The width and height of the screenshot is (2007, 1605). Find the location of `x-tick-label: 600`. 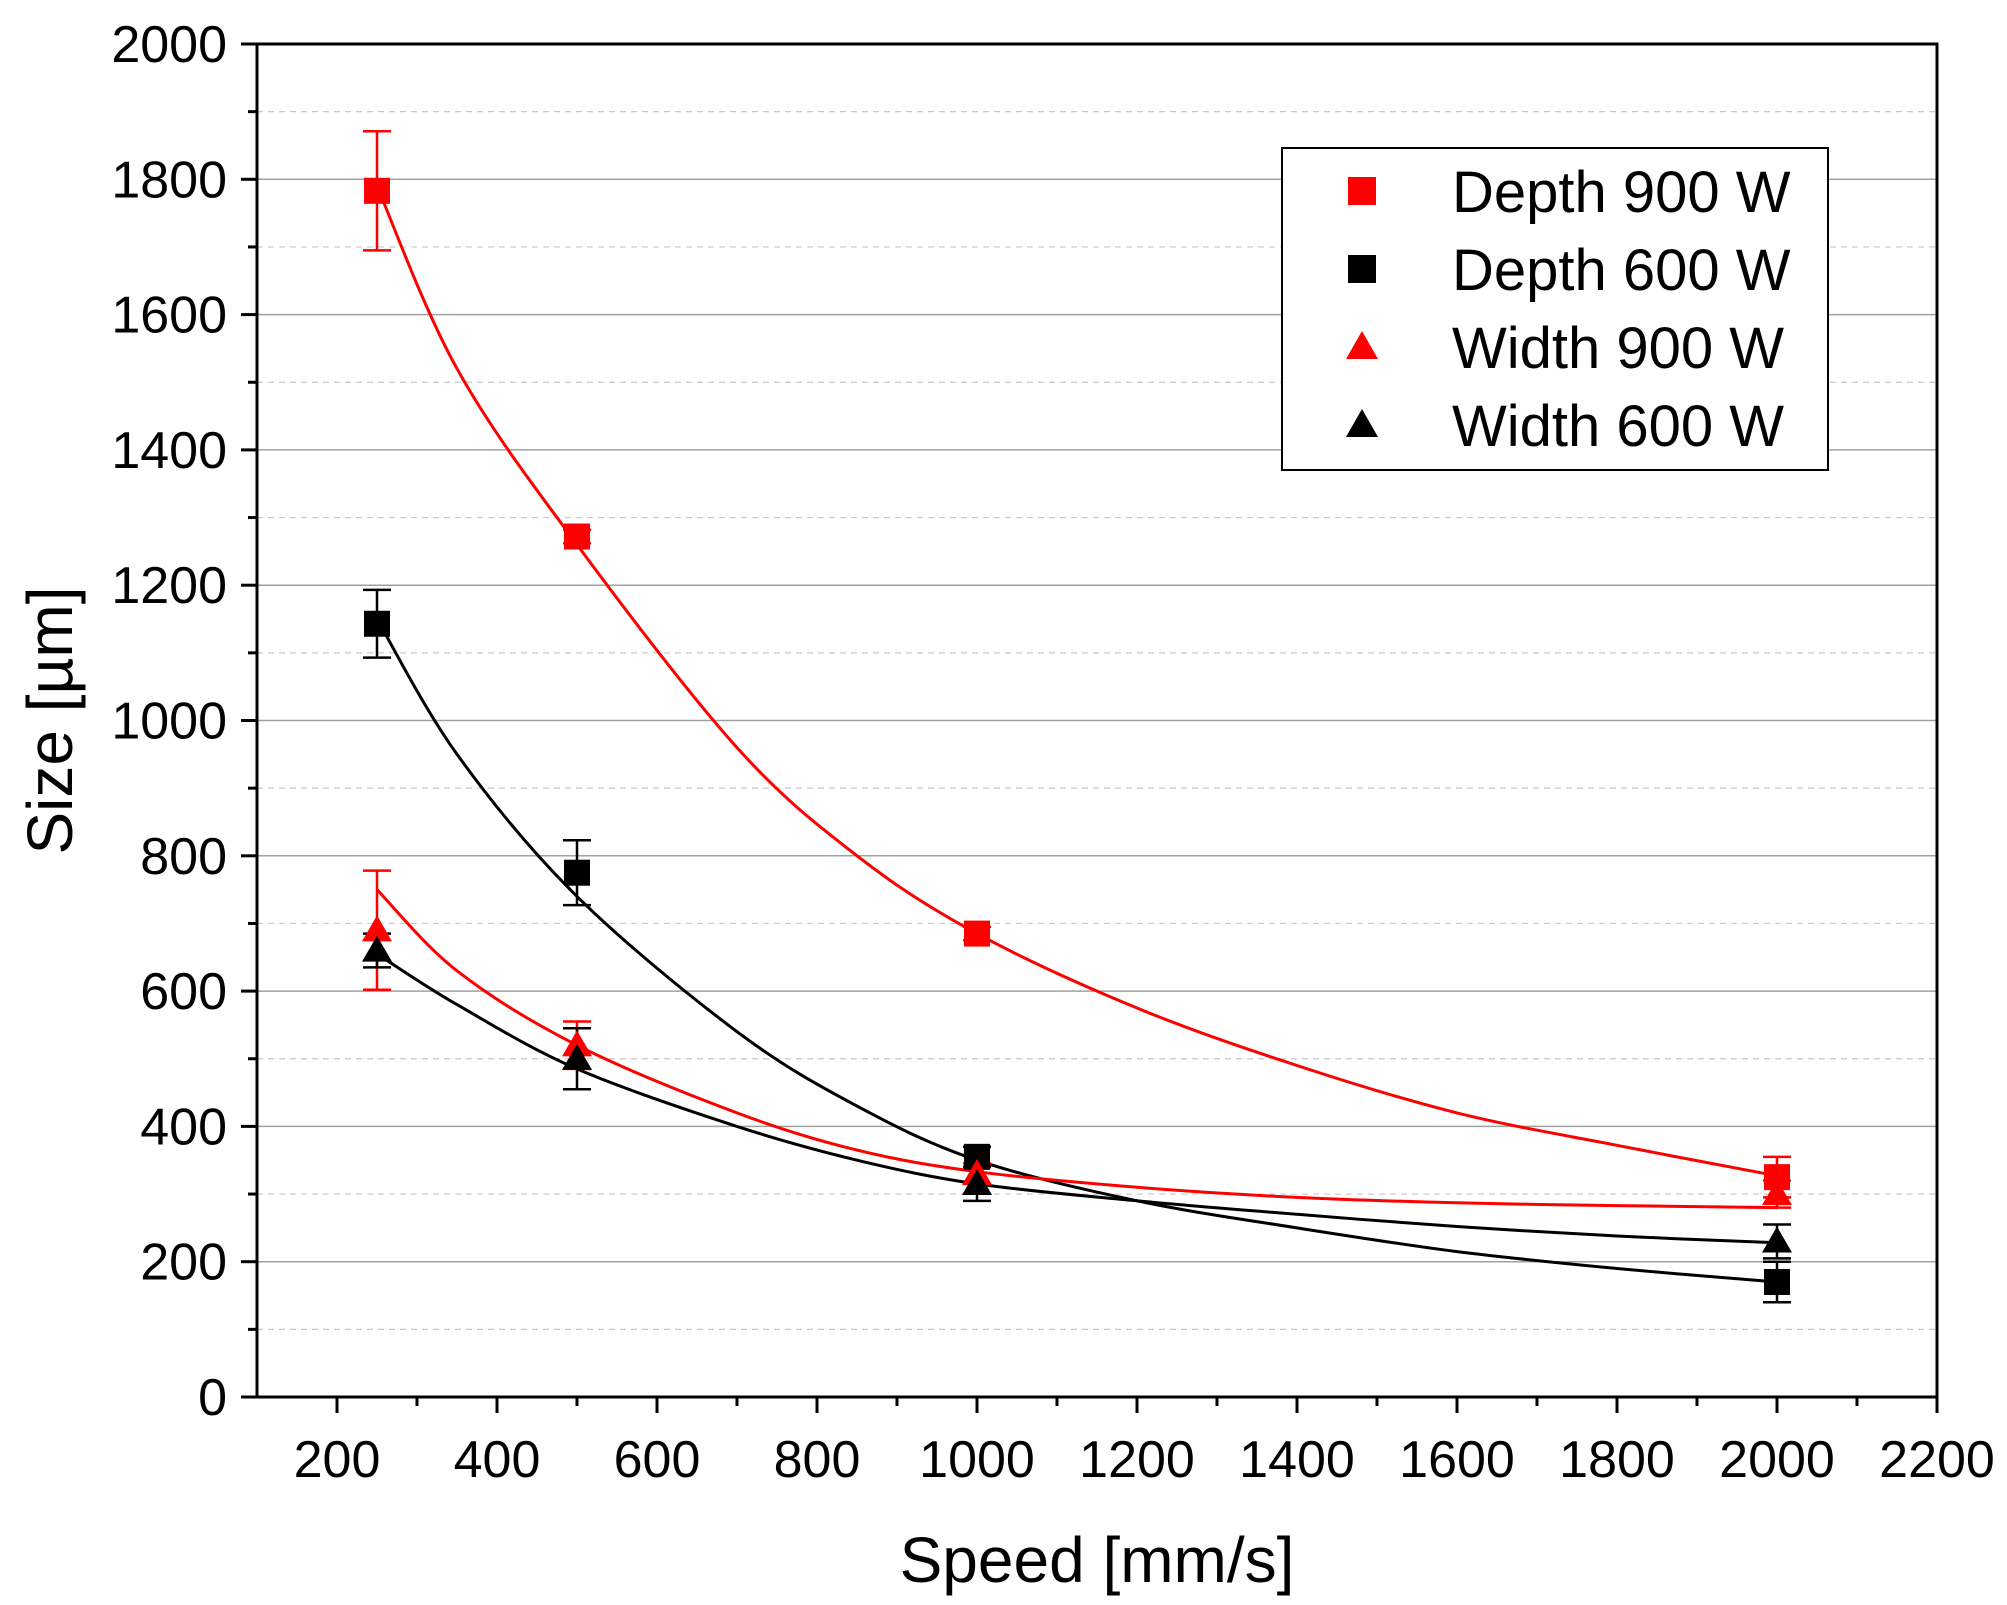

x-tick-label: 600 is located at coordinates (657, 1460).